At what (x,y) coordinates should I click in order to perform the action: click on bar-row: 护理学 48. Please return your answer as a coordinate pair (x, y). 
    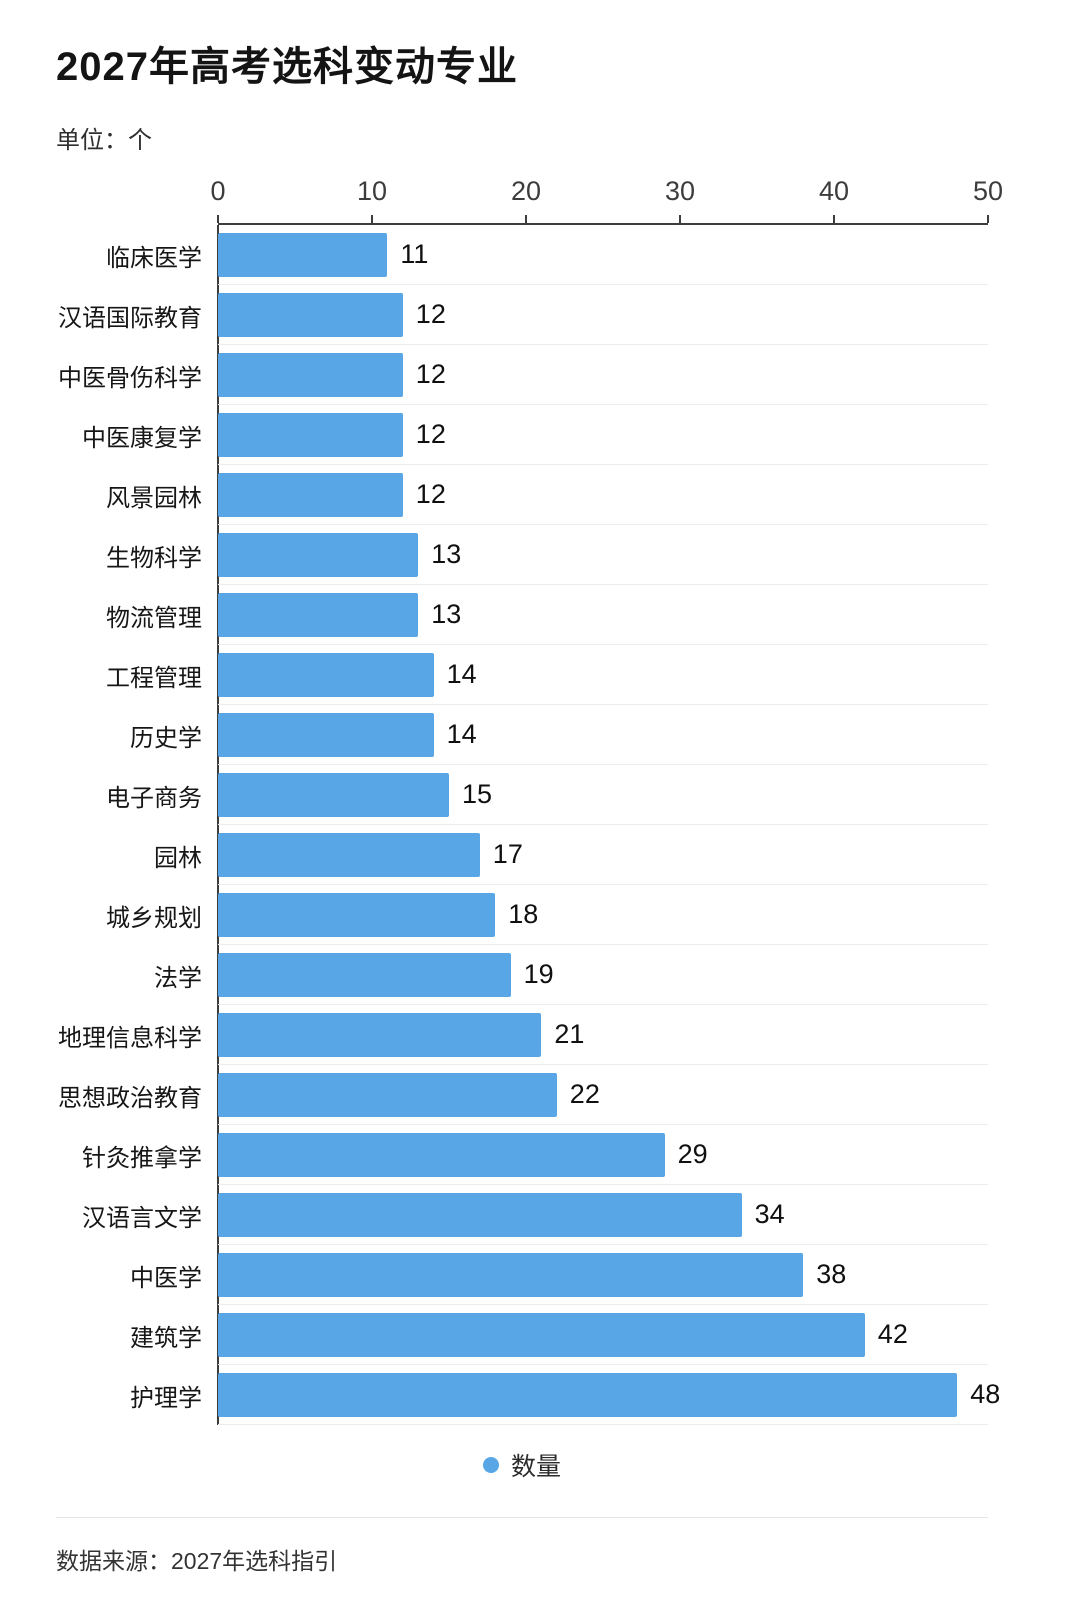
    Looking at the image, I should click on (528, 1395).